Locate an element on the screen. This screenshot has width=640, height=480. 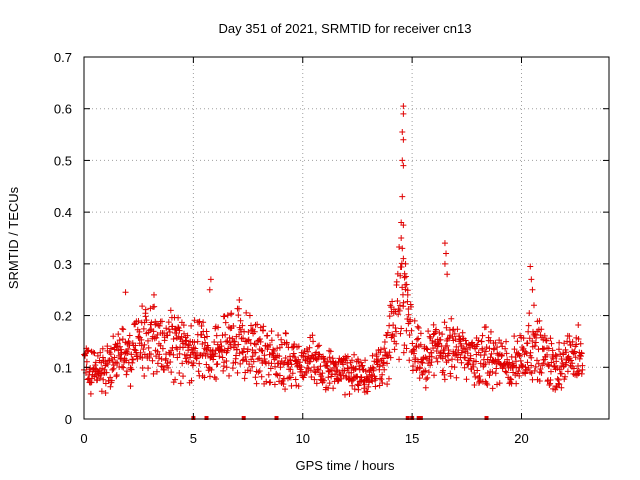
y-axis-label: SRMTID / TECUs is located at coordinates (13, 237).